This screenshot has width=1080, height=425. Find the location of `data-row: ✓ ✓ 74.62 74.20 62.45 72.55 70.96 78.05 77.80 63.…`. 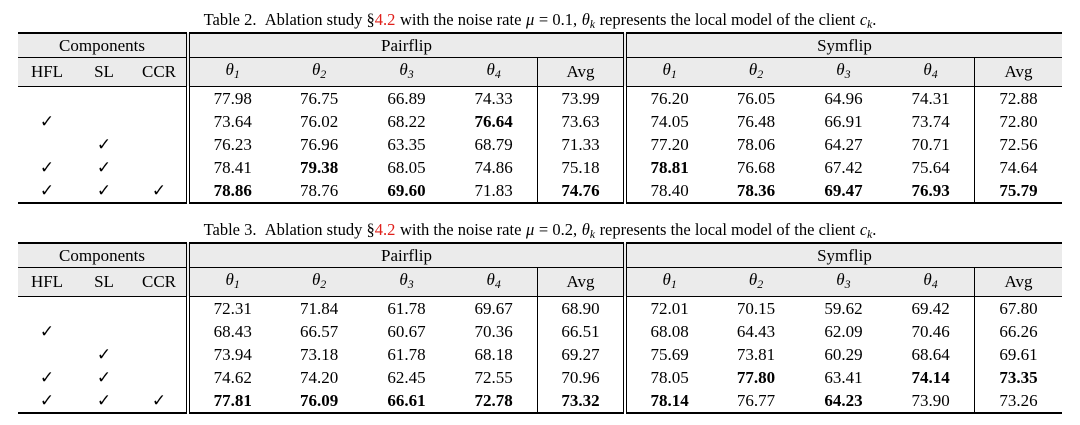

data-row: ✓ ✓ 74.62 74.20 62.45 72.55 70.96 78.05 77.80 63.… is located at coordinates (540, 377).